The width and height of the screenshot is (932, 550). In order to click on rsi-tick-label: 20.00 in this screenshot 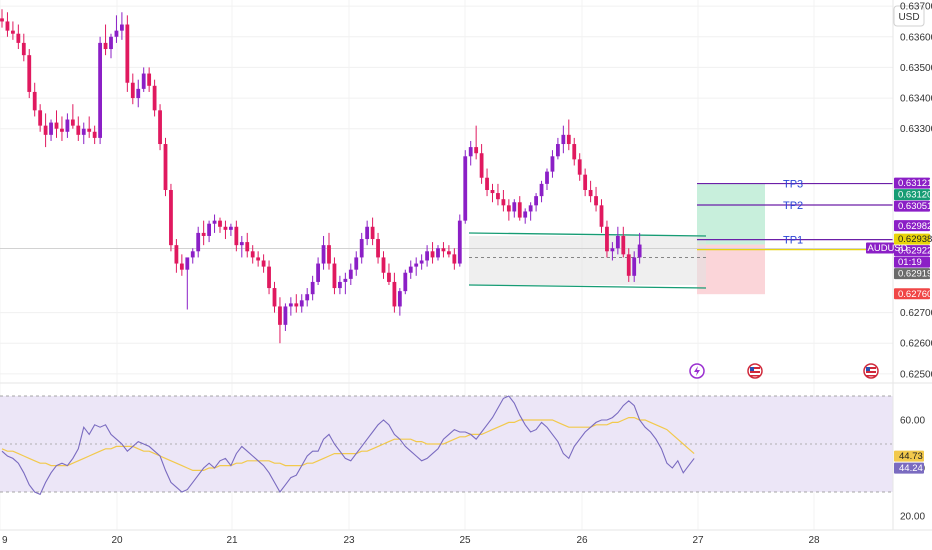, I will do `click(912, 517)`.